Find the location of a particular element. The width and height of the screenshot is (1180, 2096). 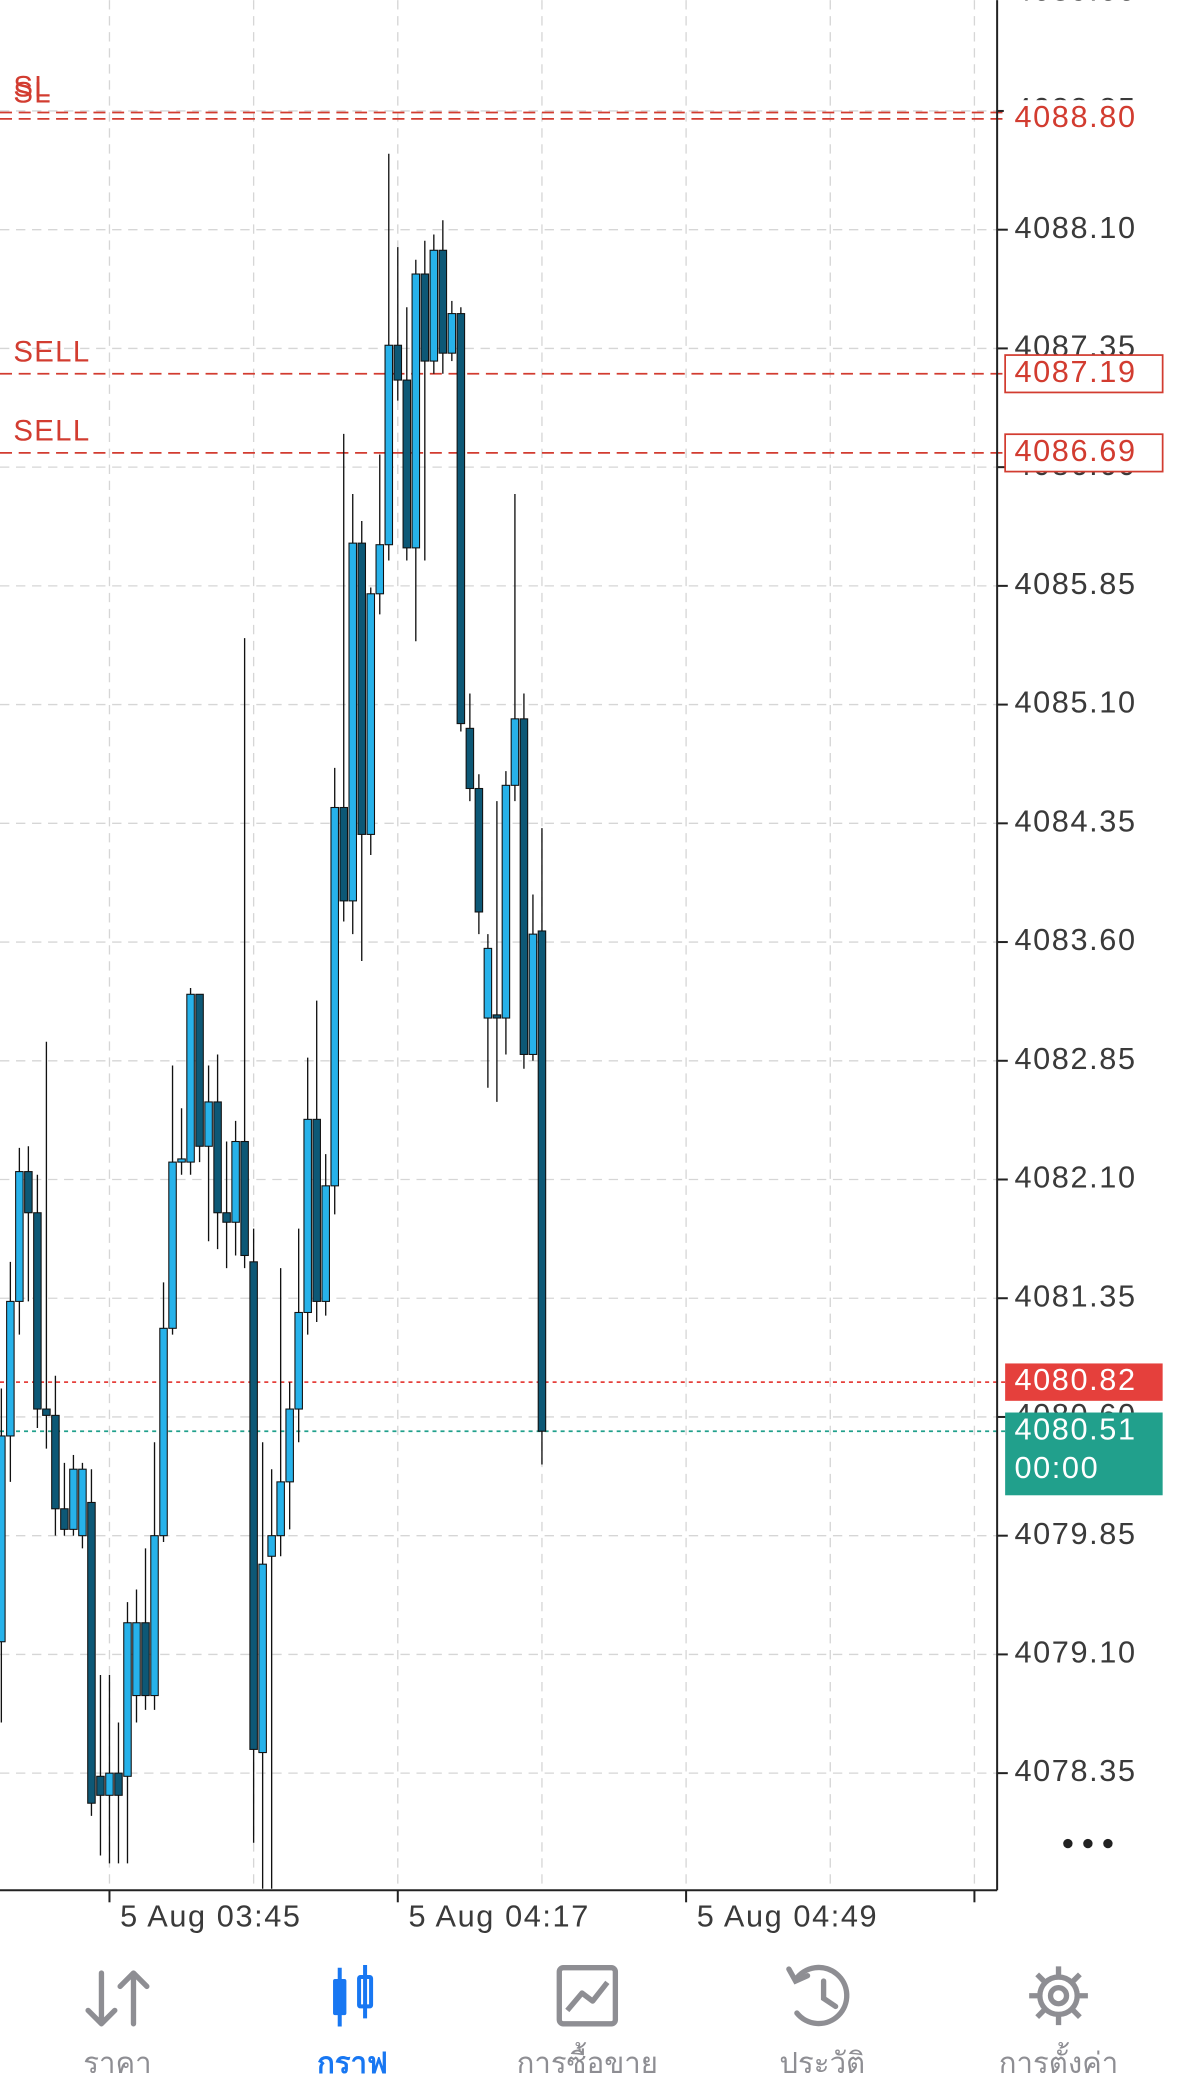

tab-label: การซื้อขาย is located at coordinates (587, 2061).